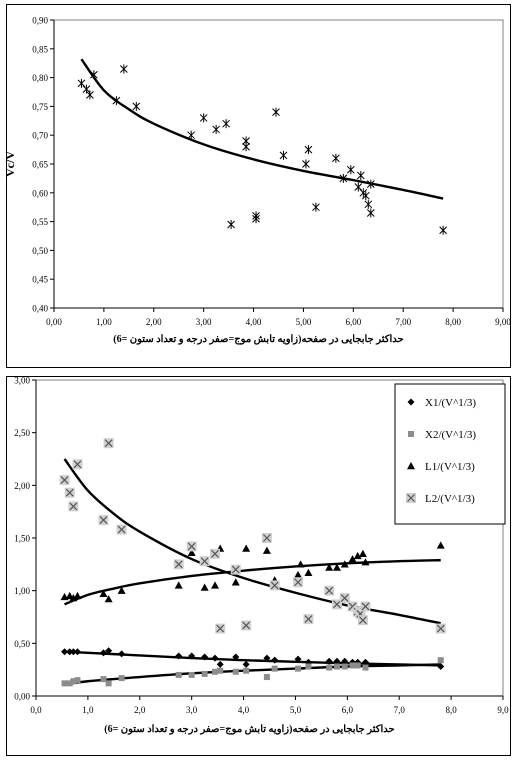  I want to click on x-tick-label: 5,00, so click(304, 322).